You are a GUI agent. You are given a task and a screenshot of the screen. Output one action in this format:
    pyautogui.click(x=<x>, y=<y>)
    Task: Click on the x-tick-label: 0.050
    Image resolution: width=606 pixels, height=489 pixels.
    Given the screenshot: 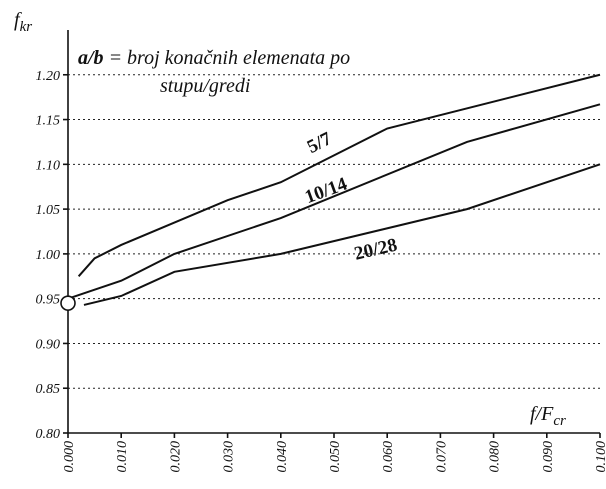 What is the action you would take?
    pyautogui.click(x=335, y=457)
    